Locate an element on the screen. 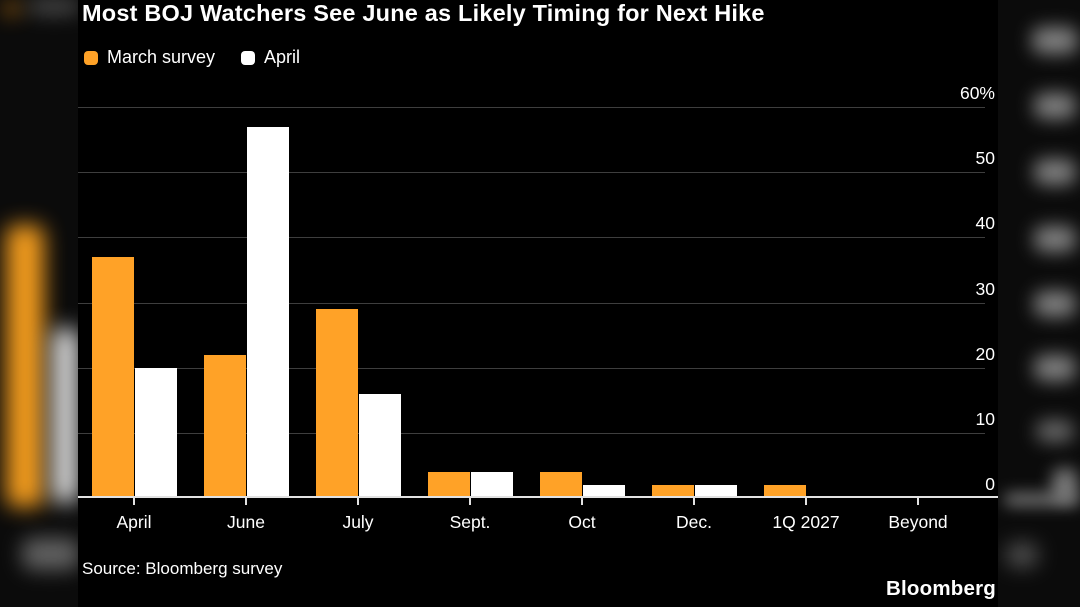  legend-item-april: April is located at coordinates (270, 57).